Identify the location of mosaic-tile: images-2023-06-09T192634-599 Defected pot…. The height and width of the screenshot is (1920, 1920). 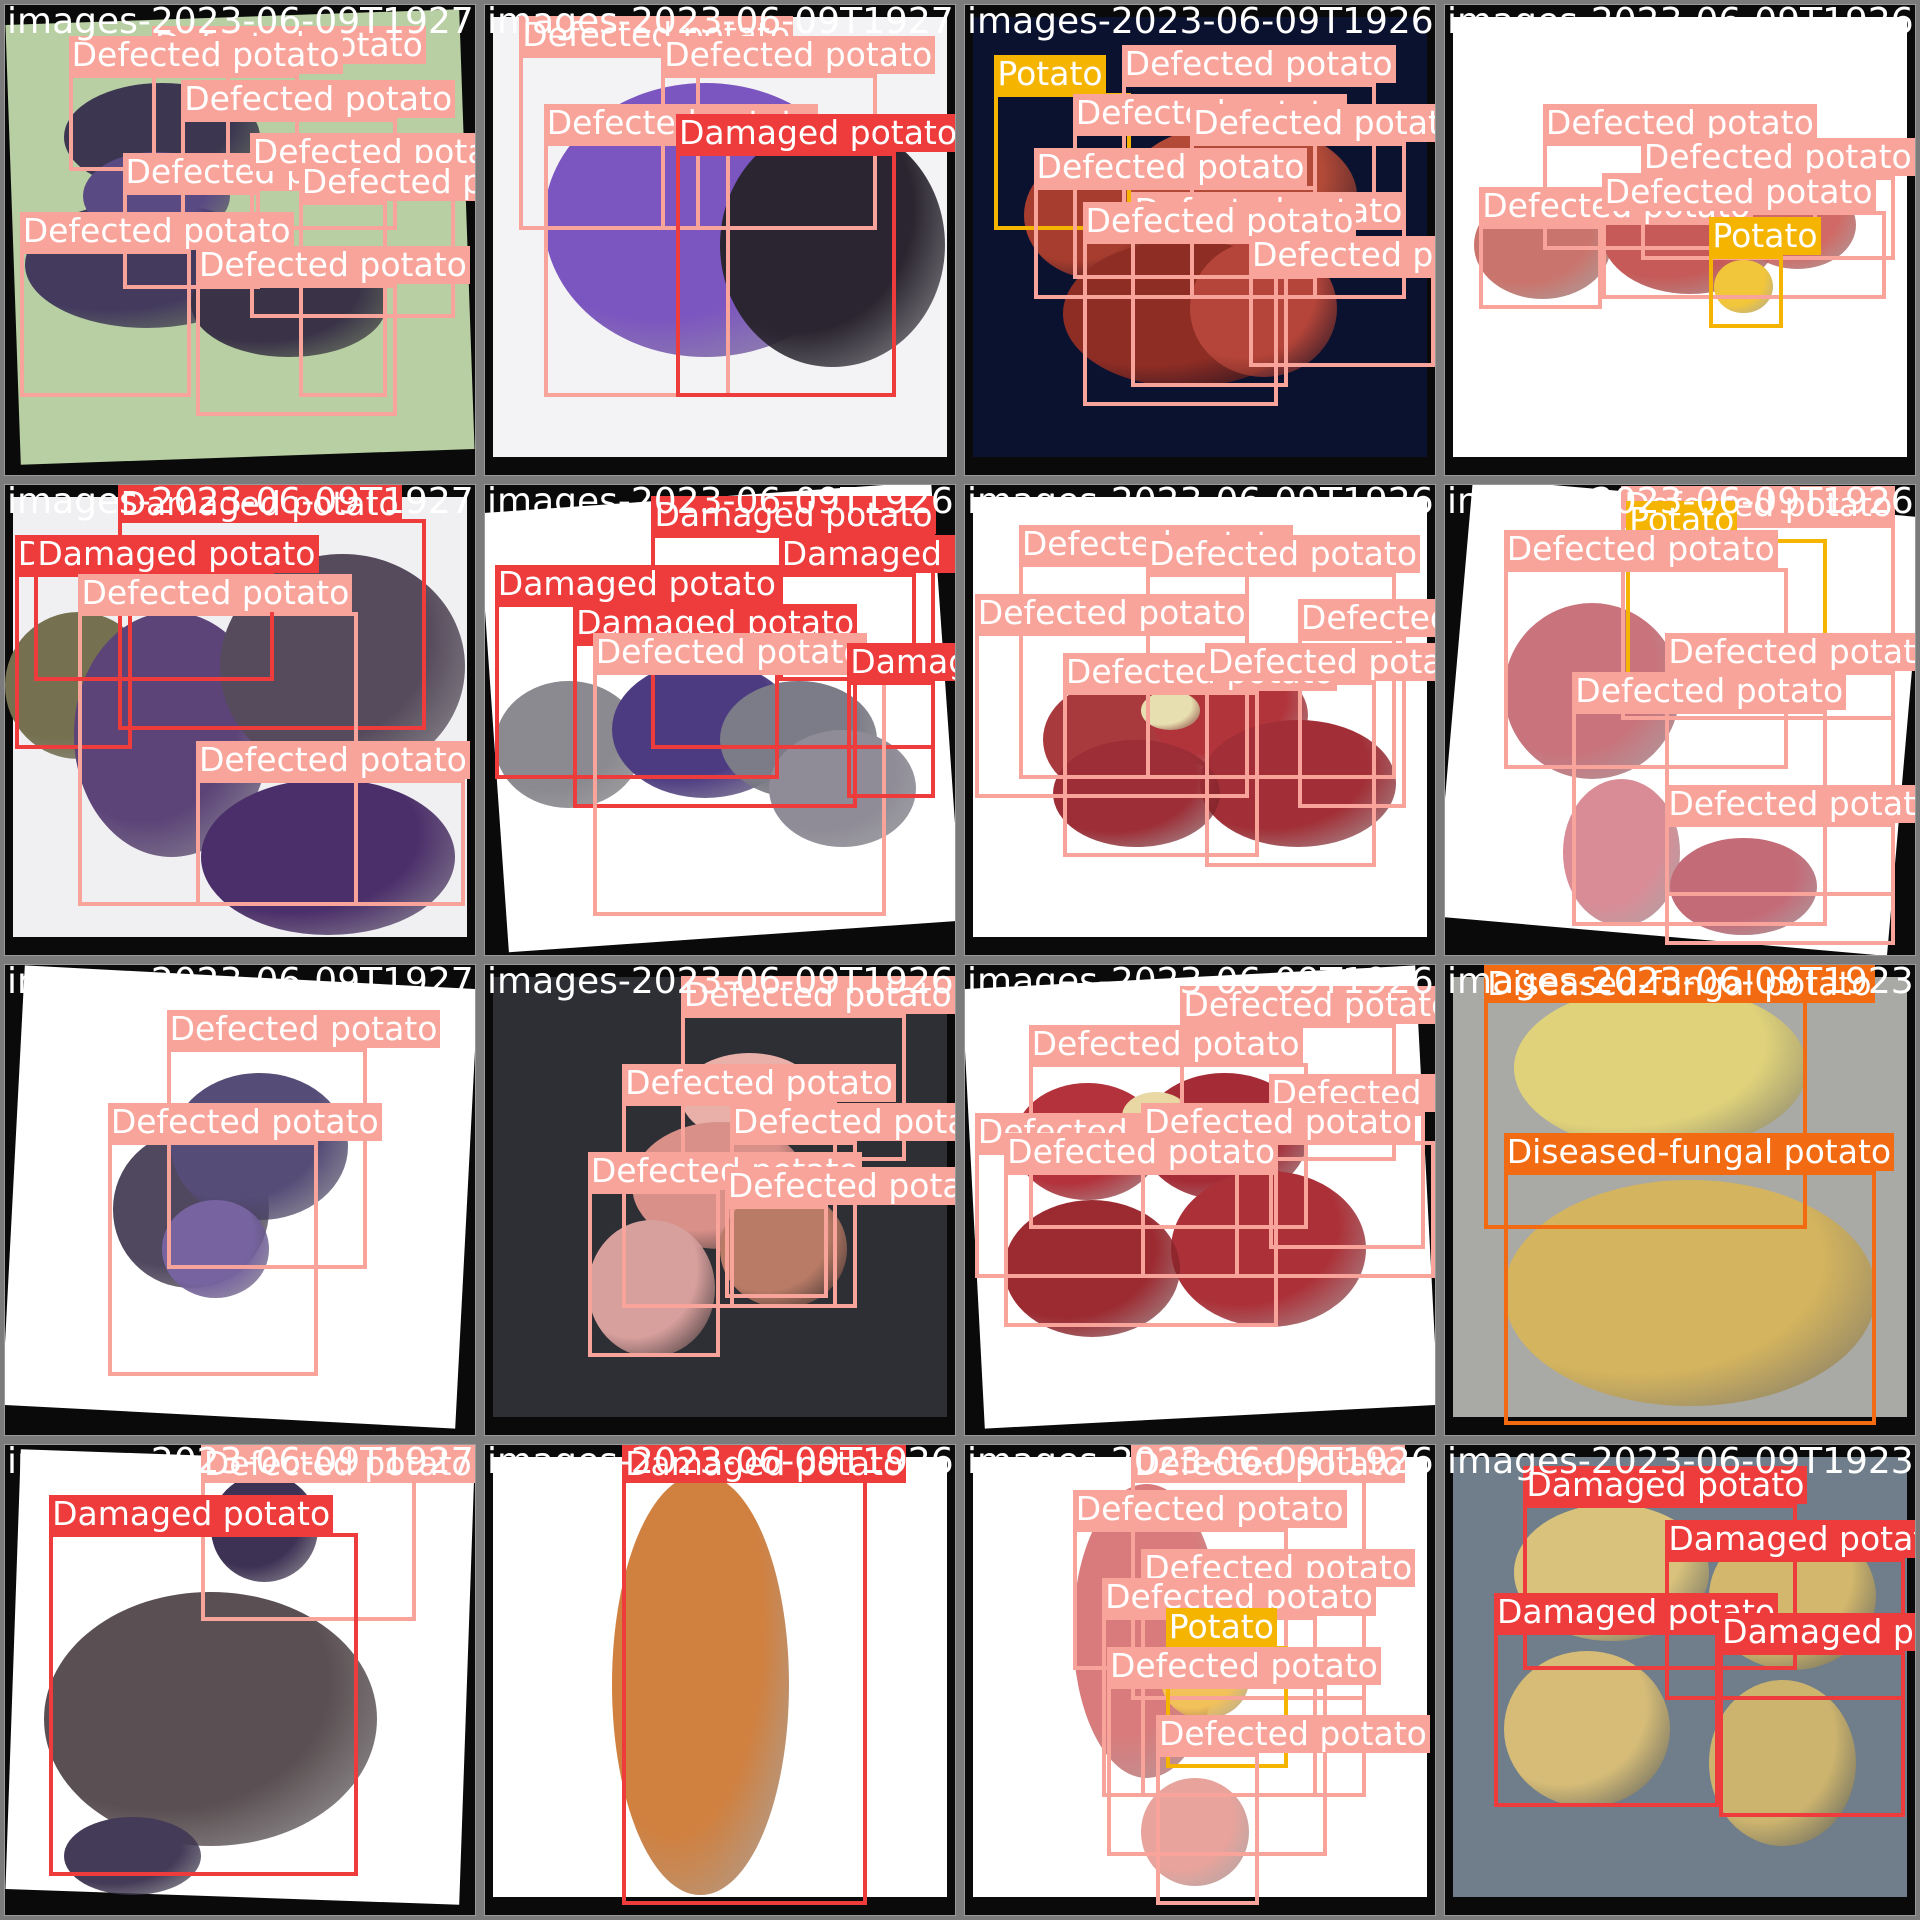
(1680, 240).